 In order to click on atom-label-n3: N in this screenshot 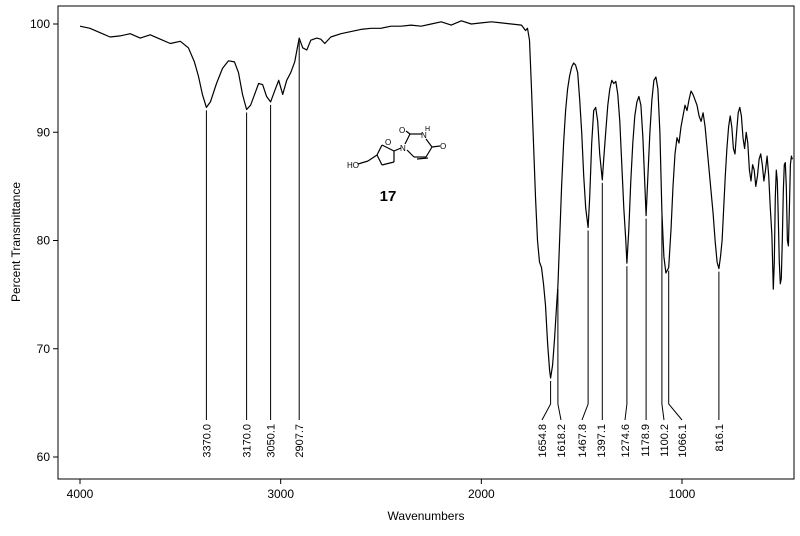, I will do `click(424, 135)`.